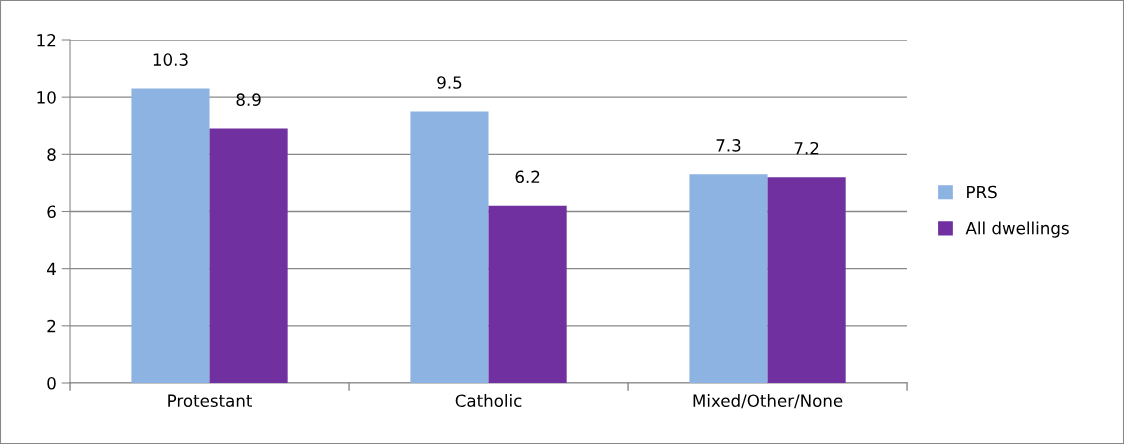  What do you see at coordinates (51, 326) in the screenshot?
I see `y-tick-label: 2` at bounding box center [51, 326].